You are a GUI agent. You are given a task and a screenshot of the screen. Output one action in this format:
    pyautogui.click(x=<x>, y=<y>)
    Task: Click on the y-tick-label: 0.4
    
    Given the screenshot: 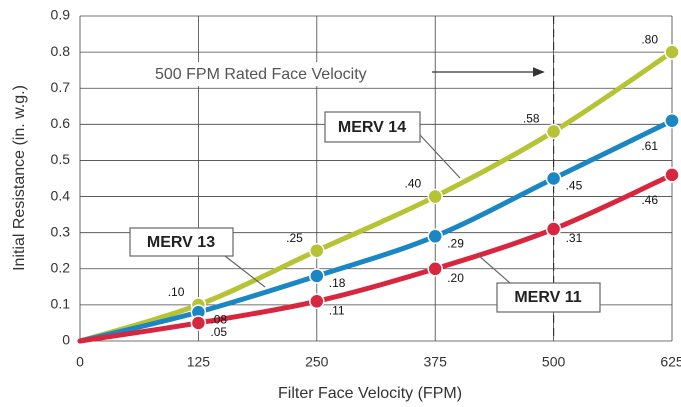 What is the action you would take?
    pyautogui.click(x=61, y=195)
    